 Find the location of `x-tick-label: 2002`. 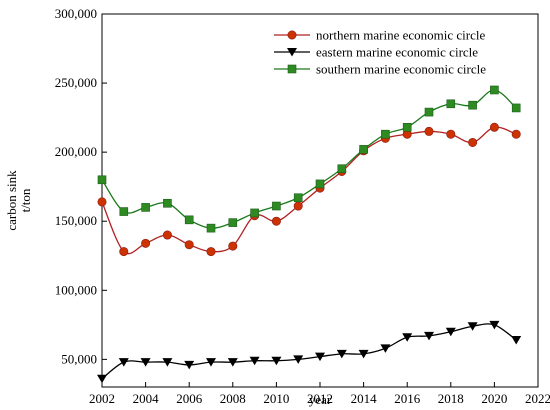

x-tick-label: 2002 is located at coordinates (102, 398).